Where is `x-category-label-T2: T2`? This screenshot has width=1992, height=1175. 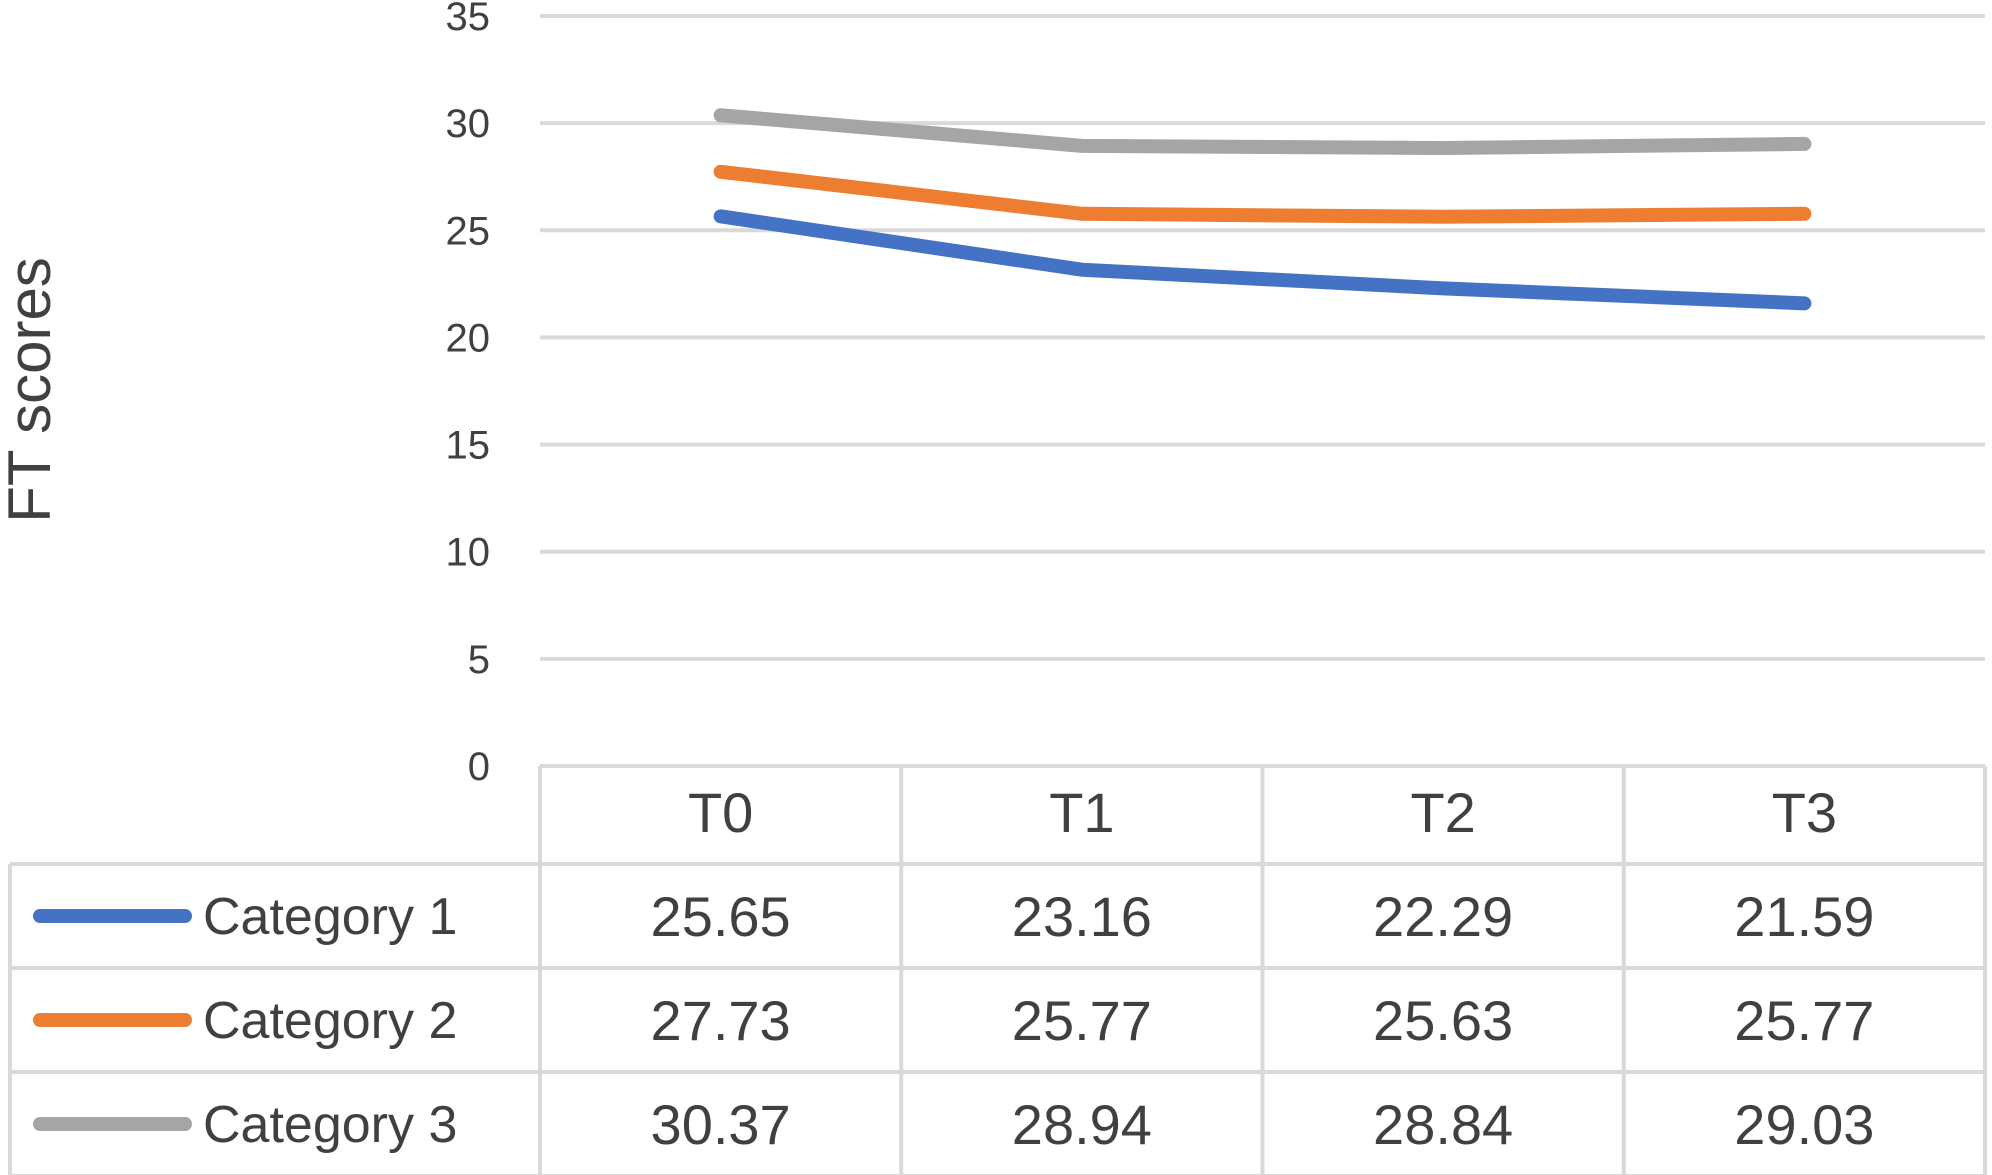
x-category-label-T2: T2 is located at coordinates (1442, 812).